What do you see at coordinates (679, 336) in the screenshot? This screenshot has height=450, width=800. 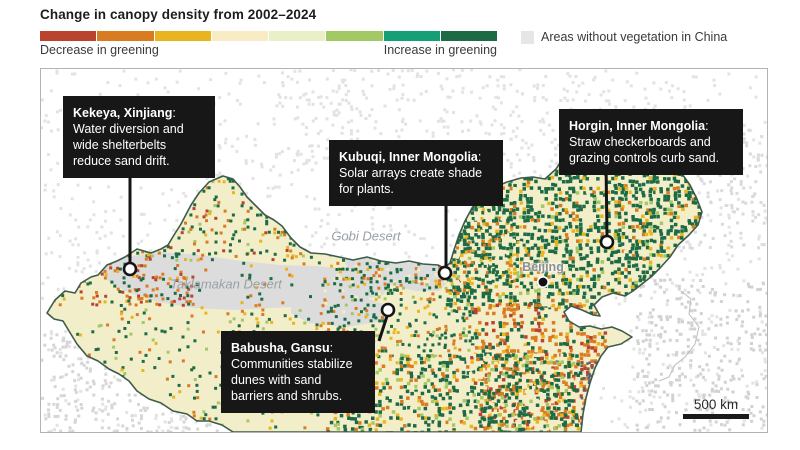 I see `neighbor-border` at bounding box center [679, 336].